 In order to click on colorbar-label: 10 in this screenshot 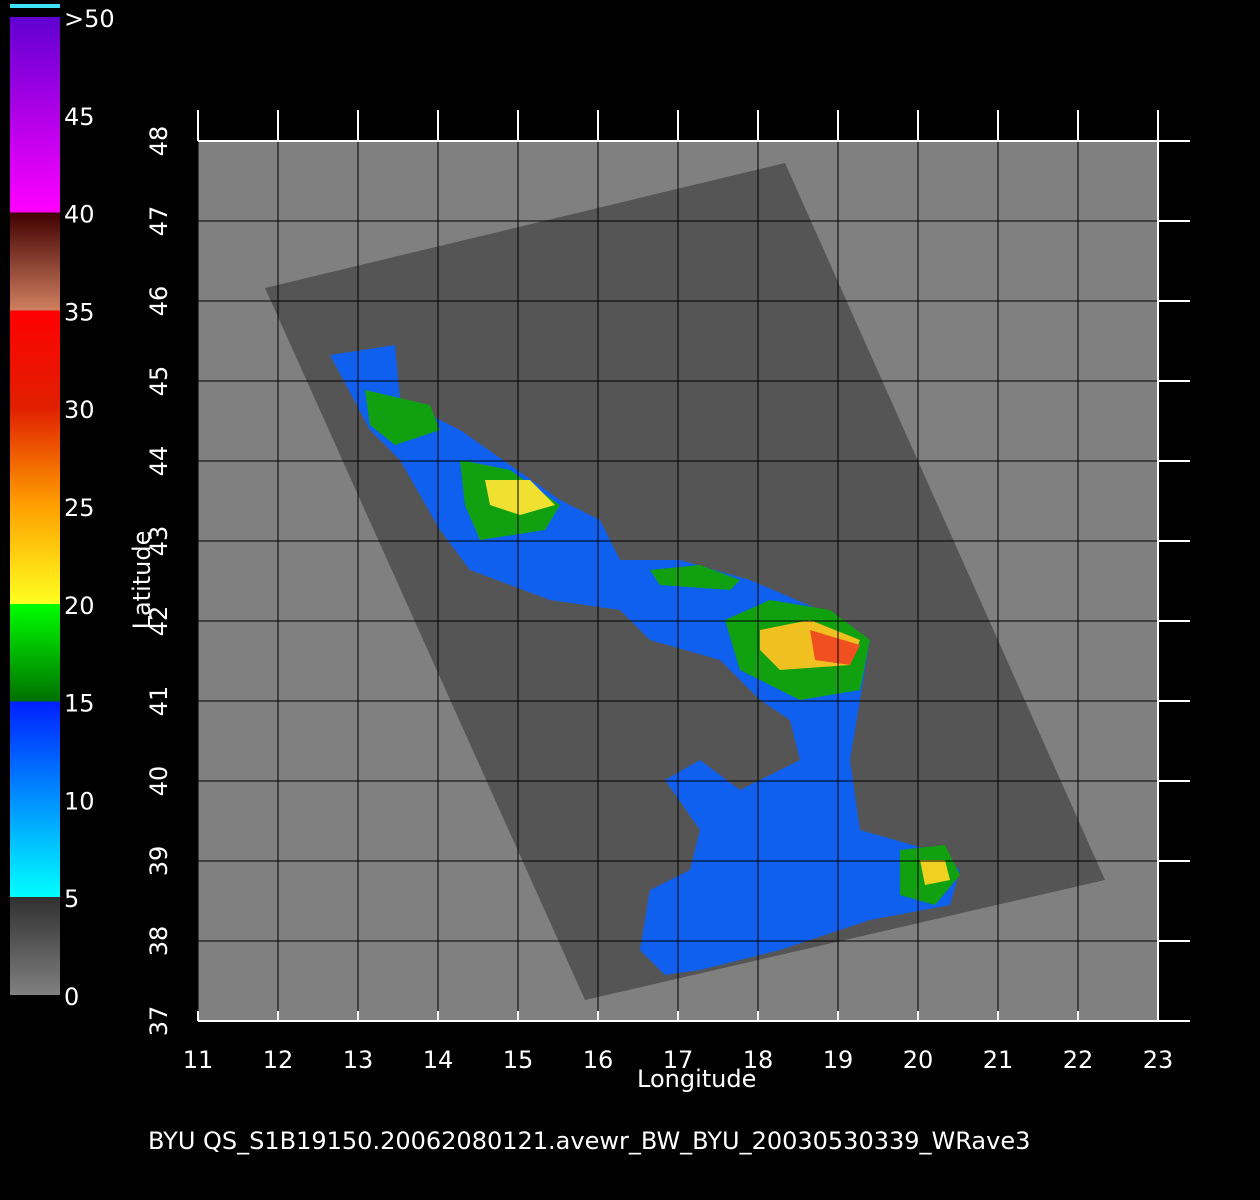, I will do `click(79, 801)`.